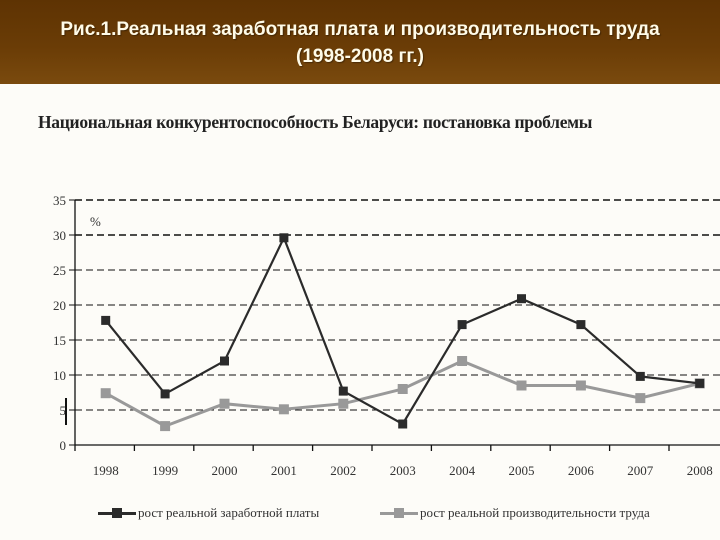  Describe the element at coordinates (581, 470) in the screenshot. I see `x-tick-label: 2006` at that location.